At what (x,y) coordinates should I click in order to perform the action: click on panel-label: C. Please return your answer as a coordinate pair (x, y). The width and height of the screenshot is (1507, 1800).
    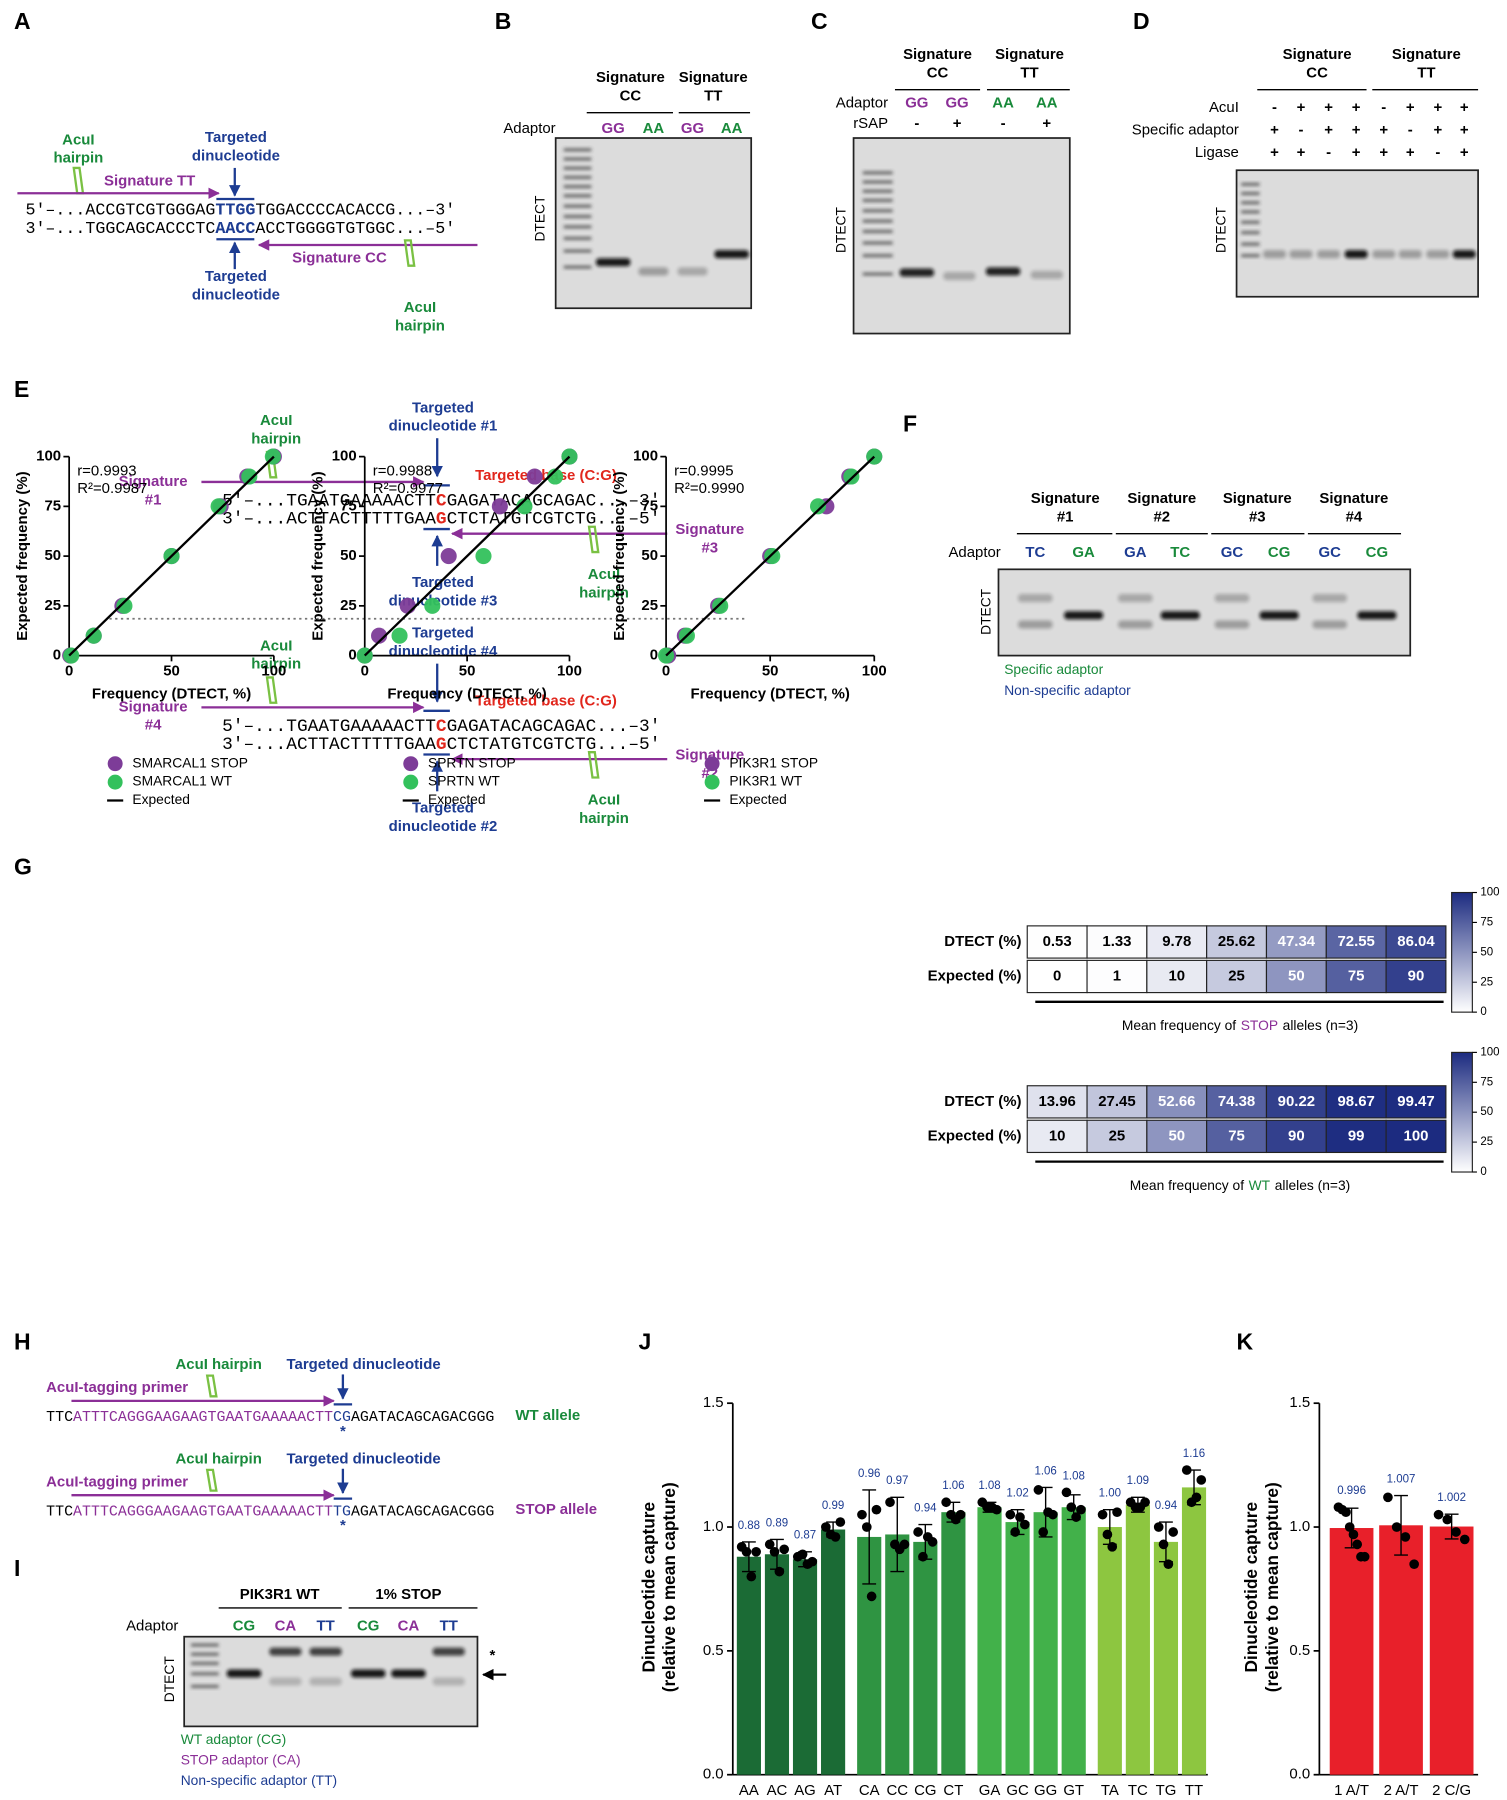
    Looking at the image, I should click on (819, 21).